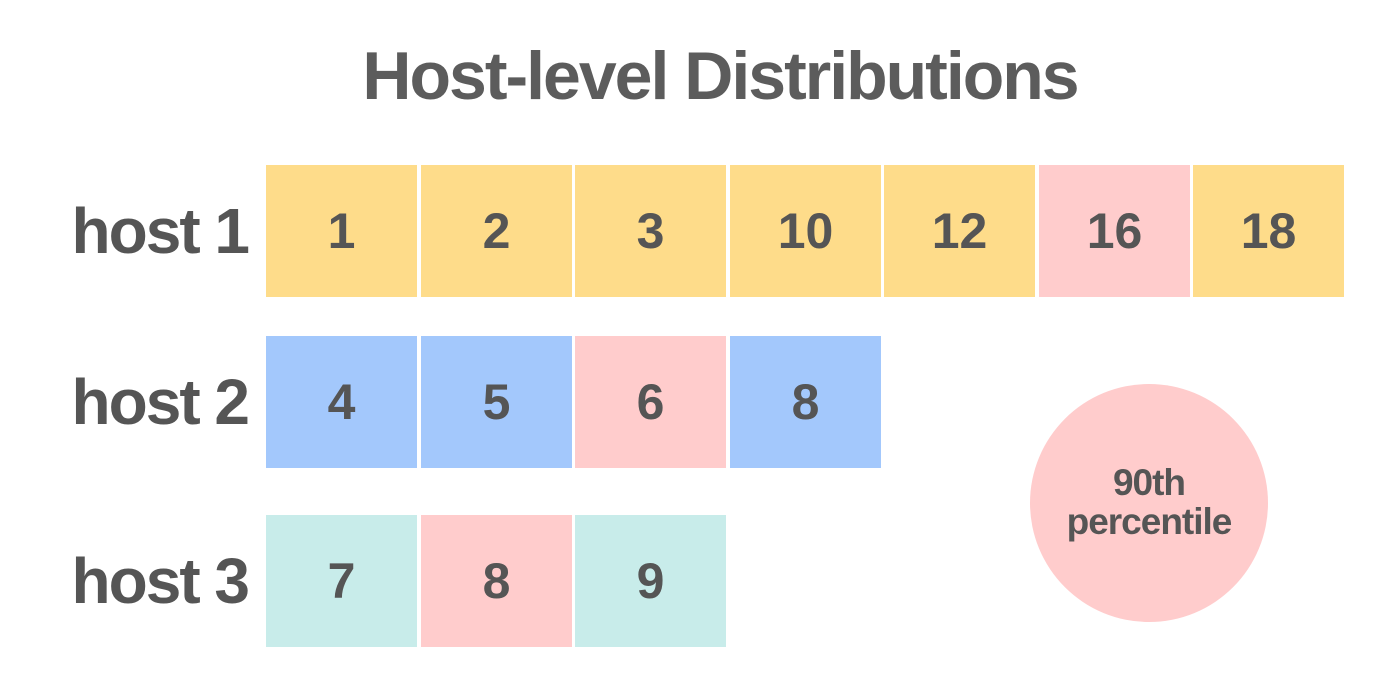 The image size is (1400, 684). What do you see at coordinates (720, 76) in the screenshot?
I see `diagram-title: Host-level Distributions` at bounding box center [720, 76].